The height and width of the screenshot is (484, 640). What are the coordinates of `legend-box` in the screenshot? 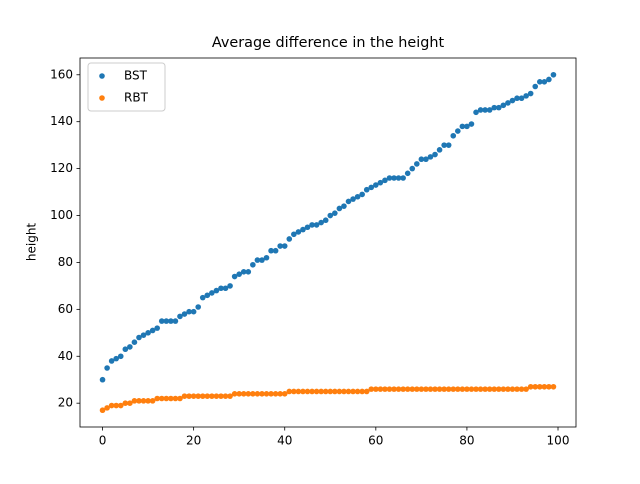 It's located at (126, 87).